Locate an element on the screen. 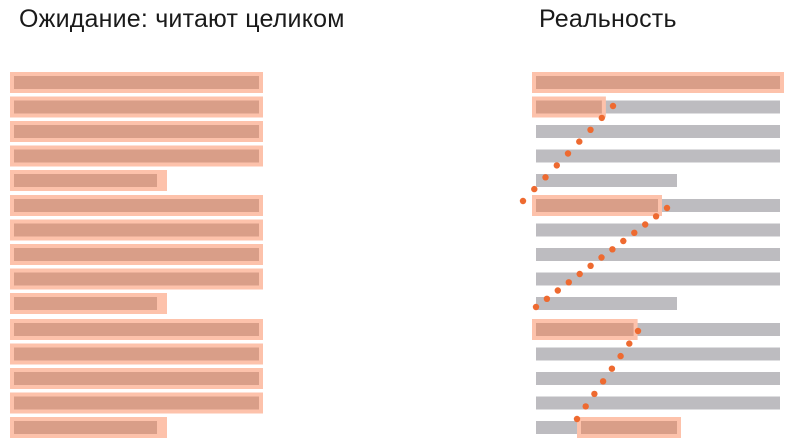 This screenshot has height=441, width=796. expectation-title: Ожидание: читают целиком is located at coordinates (182, 19).